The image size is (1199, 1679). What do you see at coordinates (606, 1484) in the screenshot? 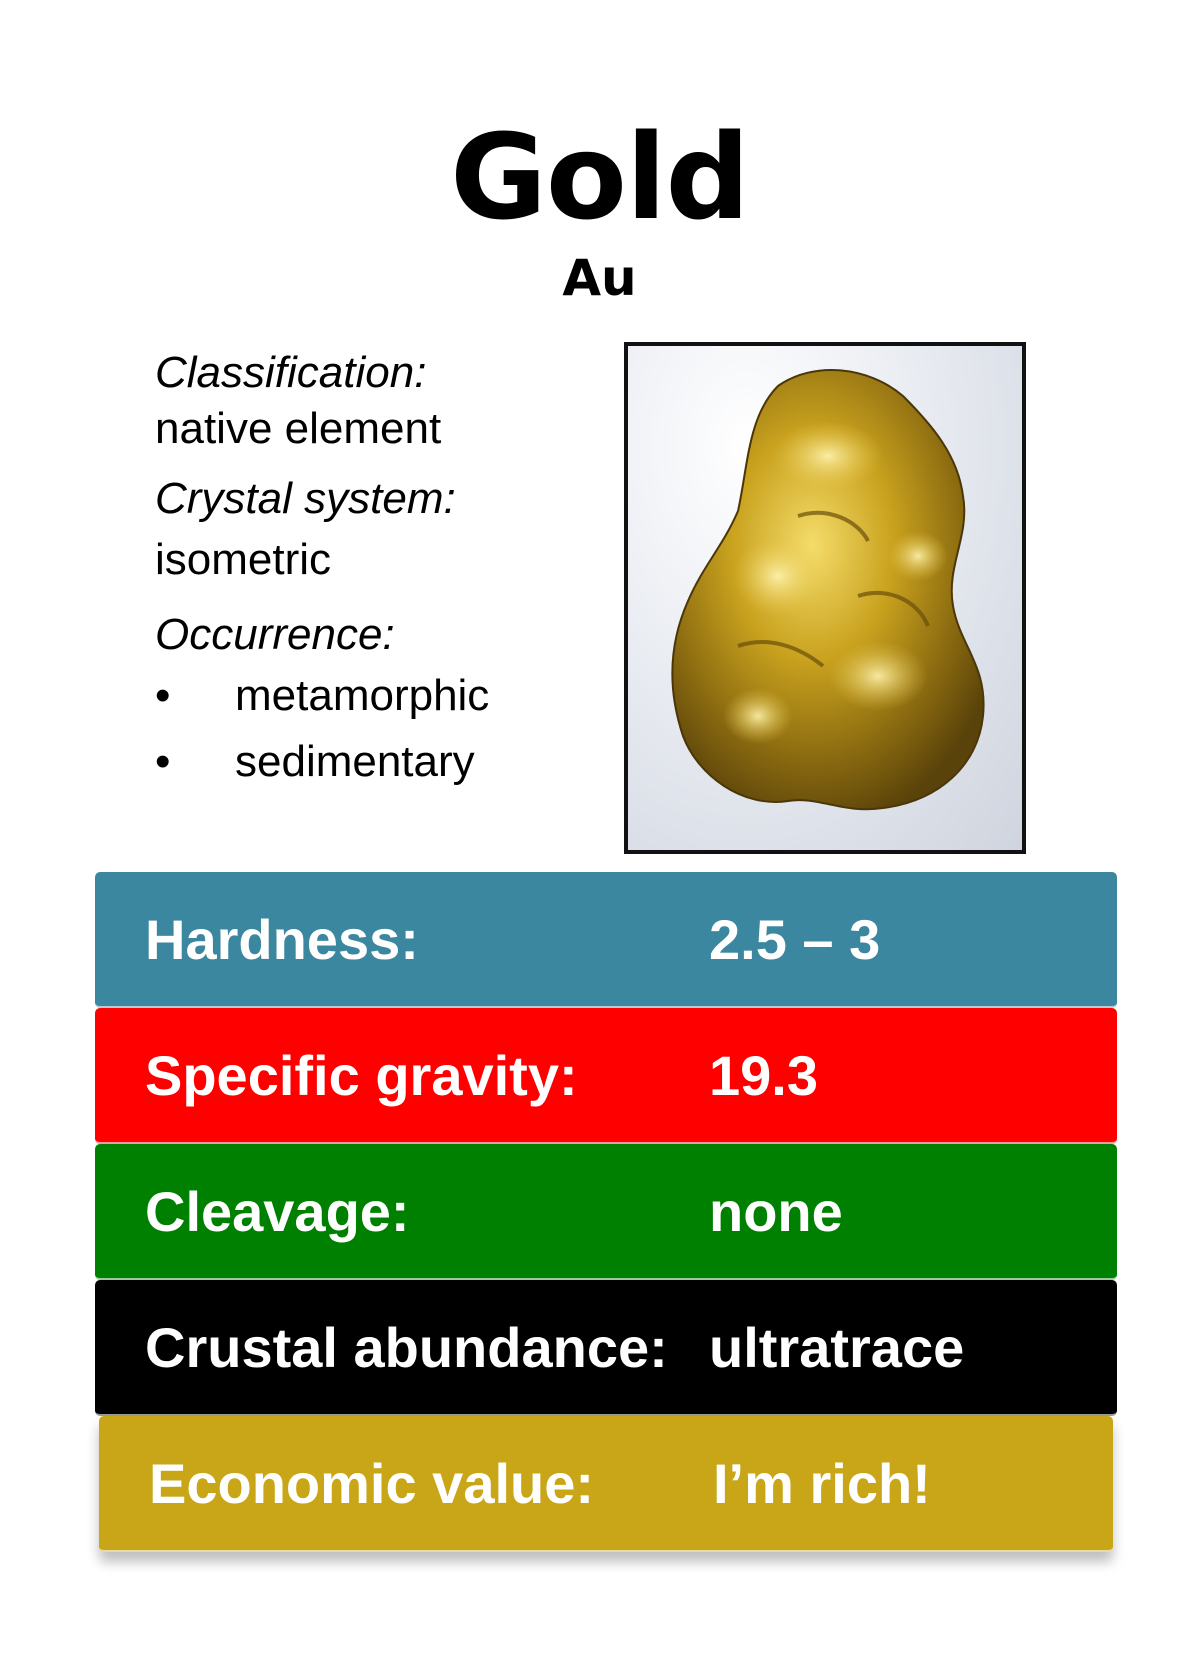
I see `economic-value-bar: Economic value: I’m rich!` at bounding box center [606, 1484].